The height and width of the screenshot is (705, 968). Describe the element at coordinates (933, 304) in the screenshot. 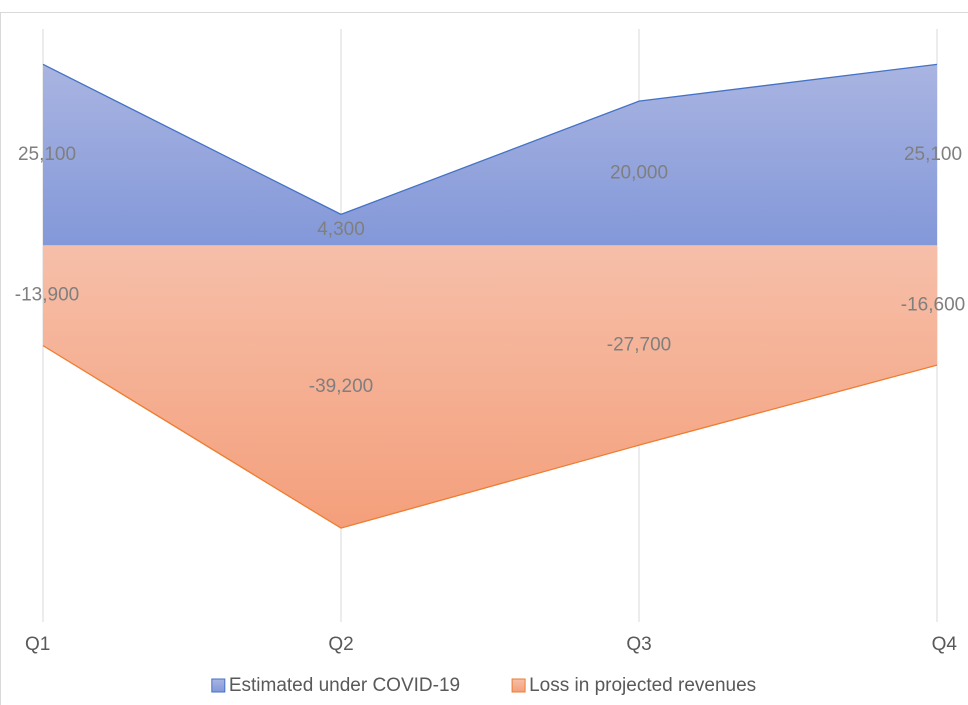

I see `data-label: -16,600` at that location.